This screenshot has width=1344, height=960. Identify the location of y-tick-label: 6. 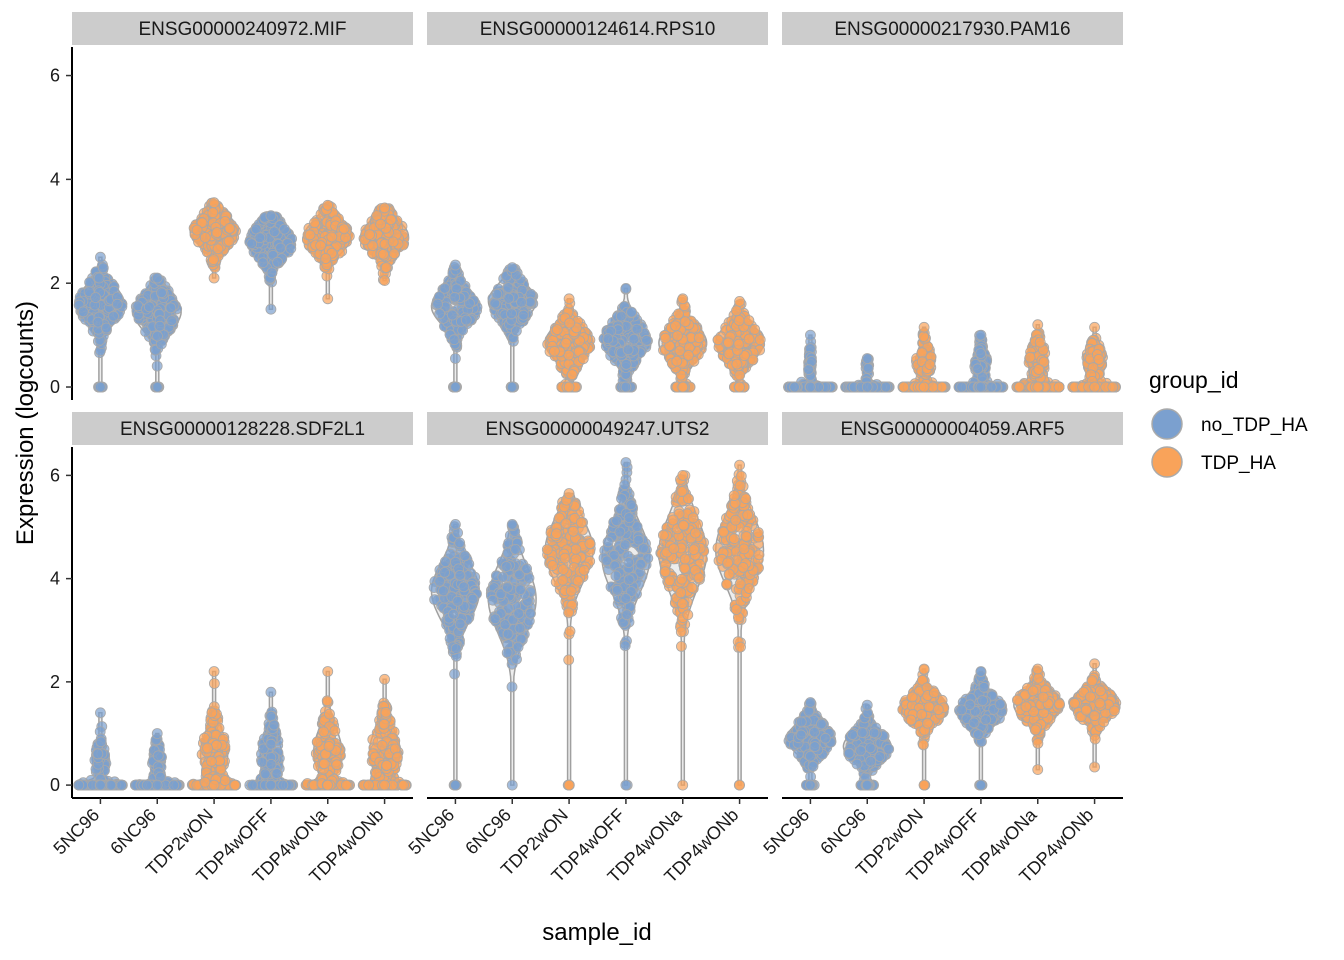
(55, 76).